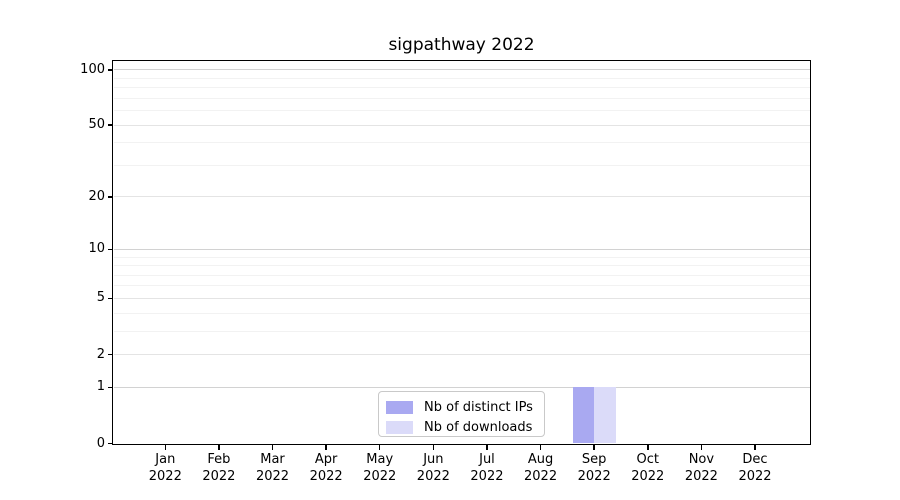 The width and height of the screenshot is (900, 500). Describe the element at coordinates (594, 459) in the screenshot. I see `x-tick-month: Sep` at that location.